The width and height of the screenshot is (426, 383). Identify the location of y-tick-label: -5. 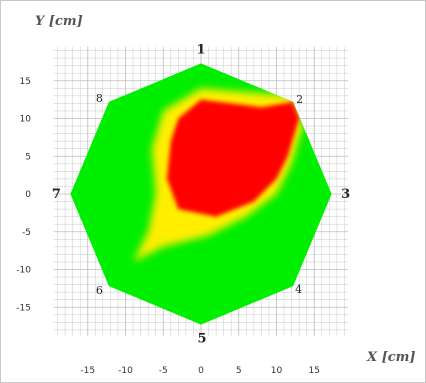
(26, 233).